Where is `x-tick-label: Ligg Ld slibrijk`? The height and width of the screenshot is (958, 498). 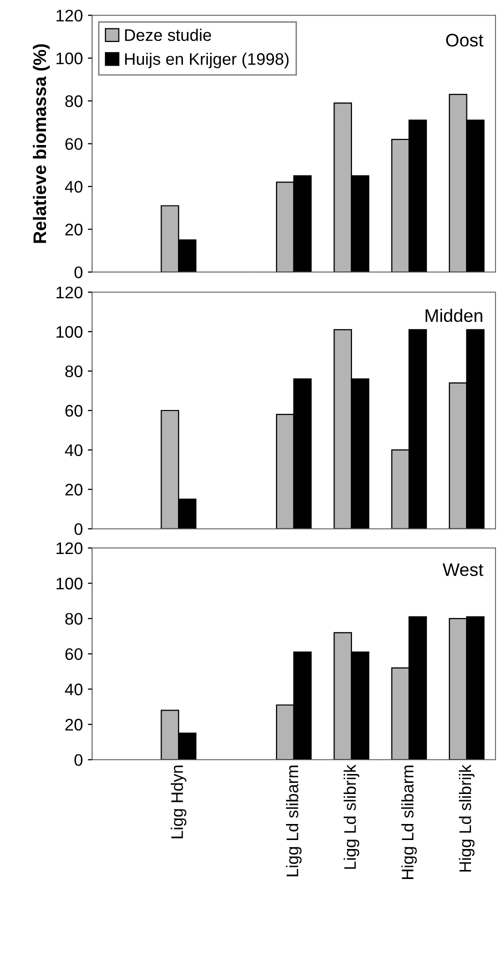
x-tick-label: Ligg Ld slibrijk is located at coordinates (352, 816).